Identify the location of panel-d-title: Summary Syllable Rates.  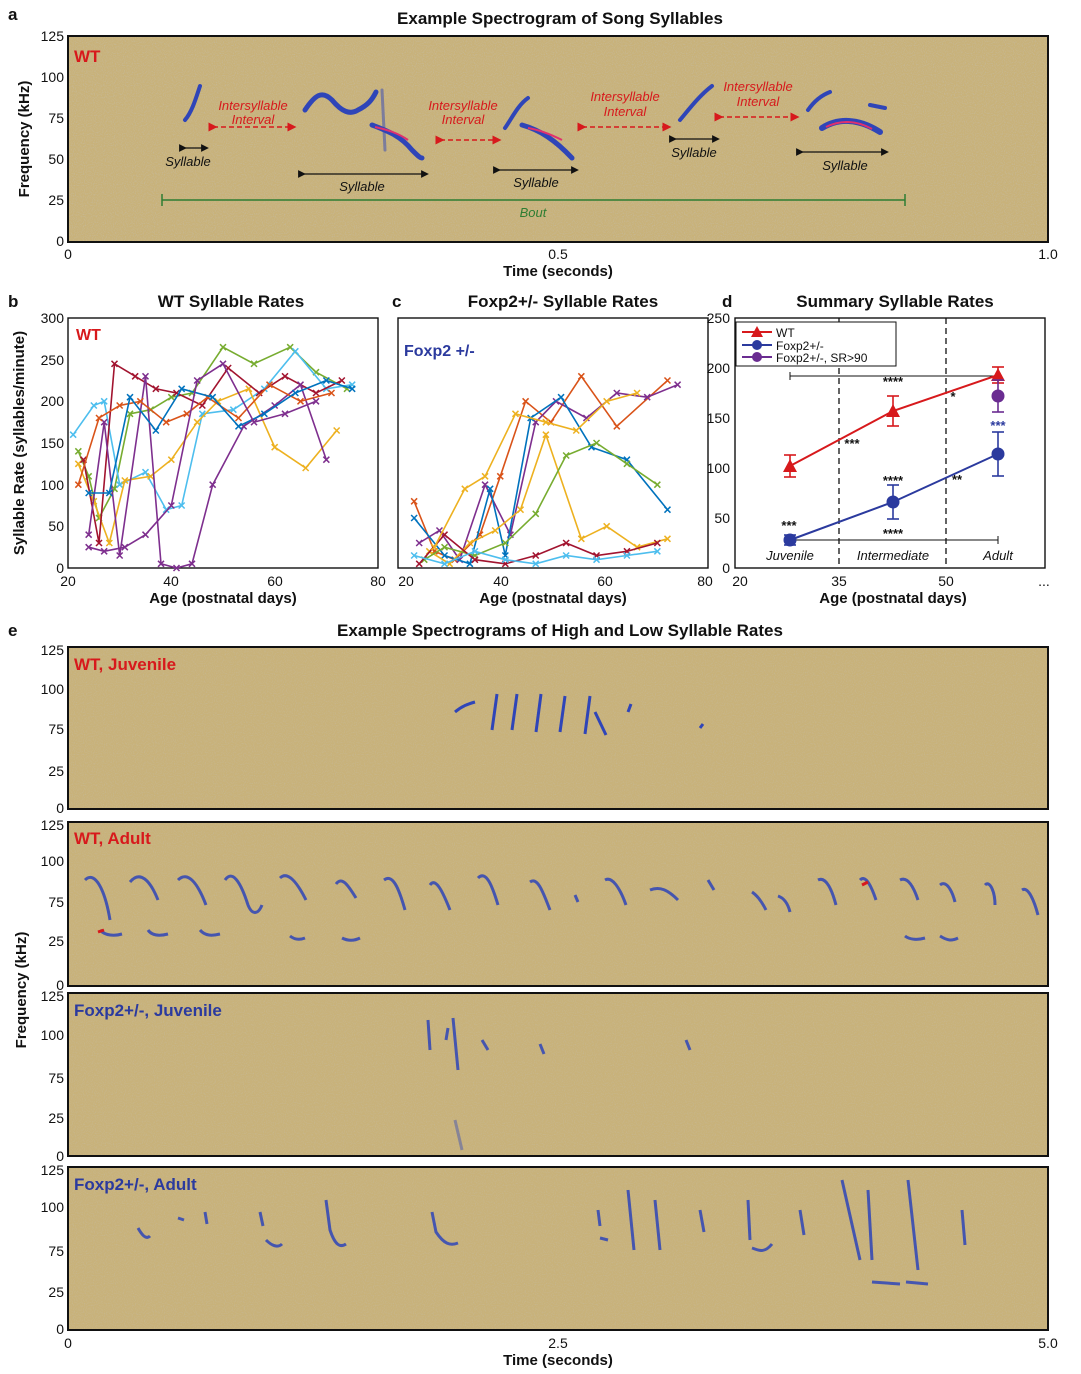
(894, 301).